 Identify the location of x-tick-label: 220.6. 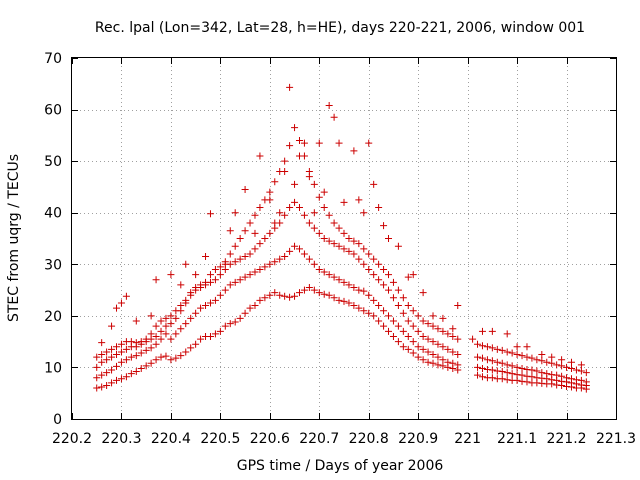
(270, 439).